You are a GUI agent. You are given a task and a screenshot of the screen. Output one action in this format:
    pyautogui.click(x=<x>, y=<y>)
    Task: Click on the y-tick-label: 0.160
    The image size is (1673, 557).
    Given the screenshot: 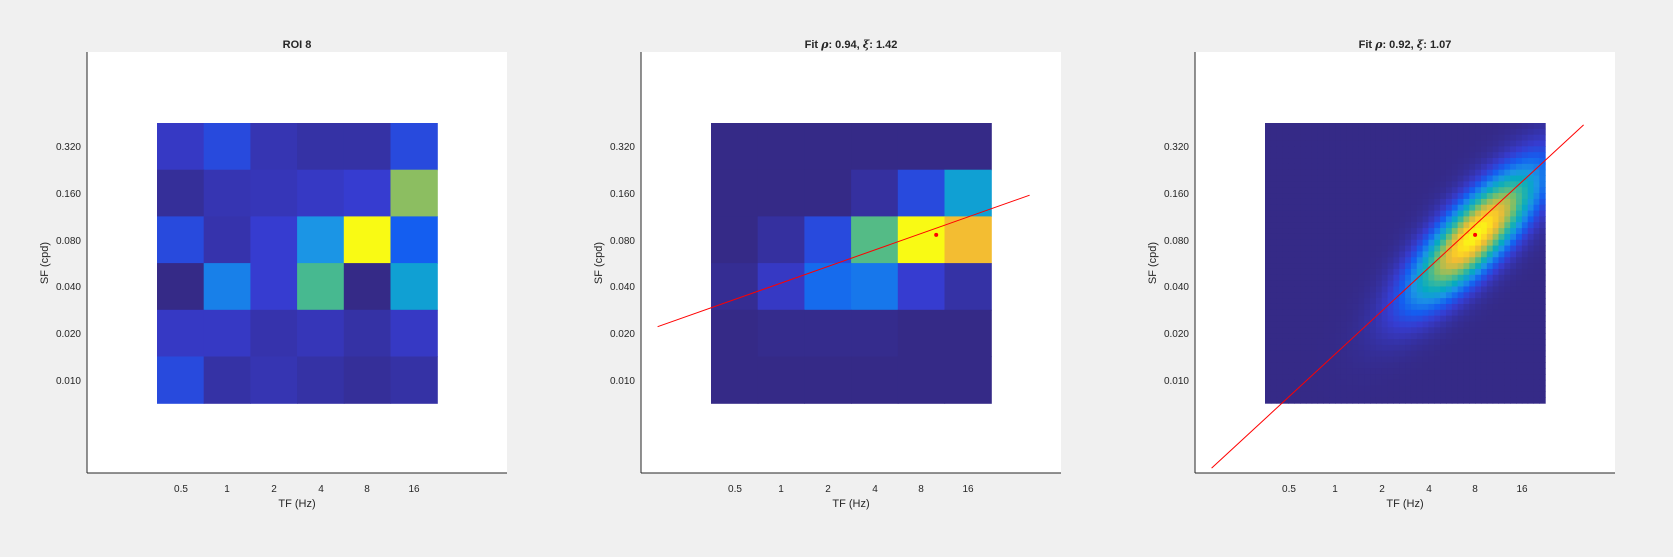 What is the action you would take?
    pyautogui.click(x=68, y=194)
    